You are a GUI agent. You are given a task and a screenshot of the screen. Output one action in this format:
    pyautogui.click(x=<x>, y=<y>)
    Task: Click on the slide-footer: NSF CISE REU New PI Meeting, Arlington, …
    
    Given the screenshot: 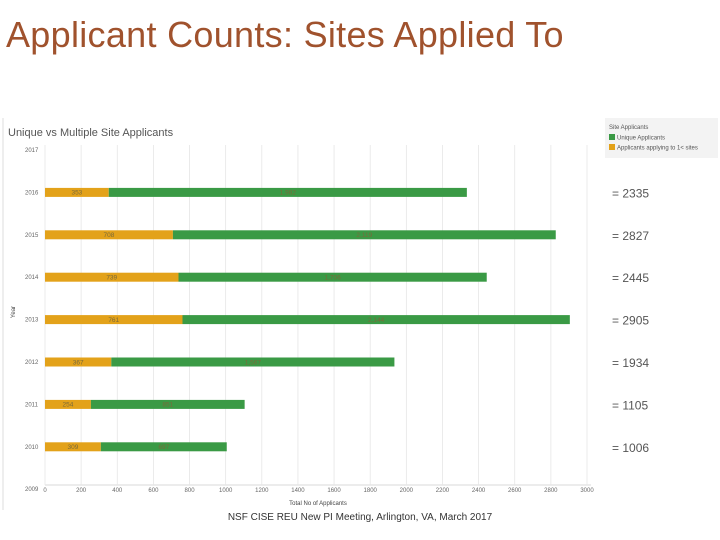 What is the action you would take?
    pyautogui.click(x=360, y=517)
    